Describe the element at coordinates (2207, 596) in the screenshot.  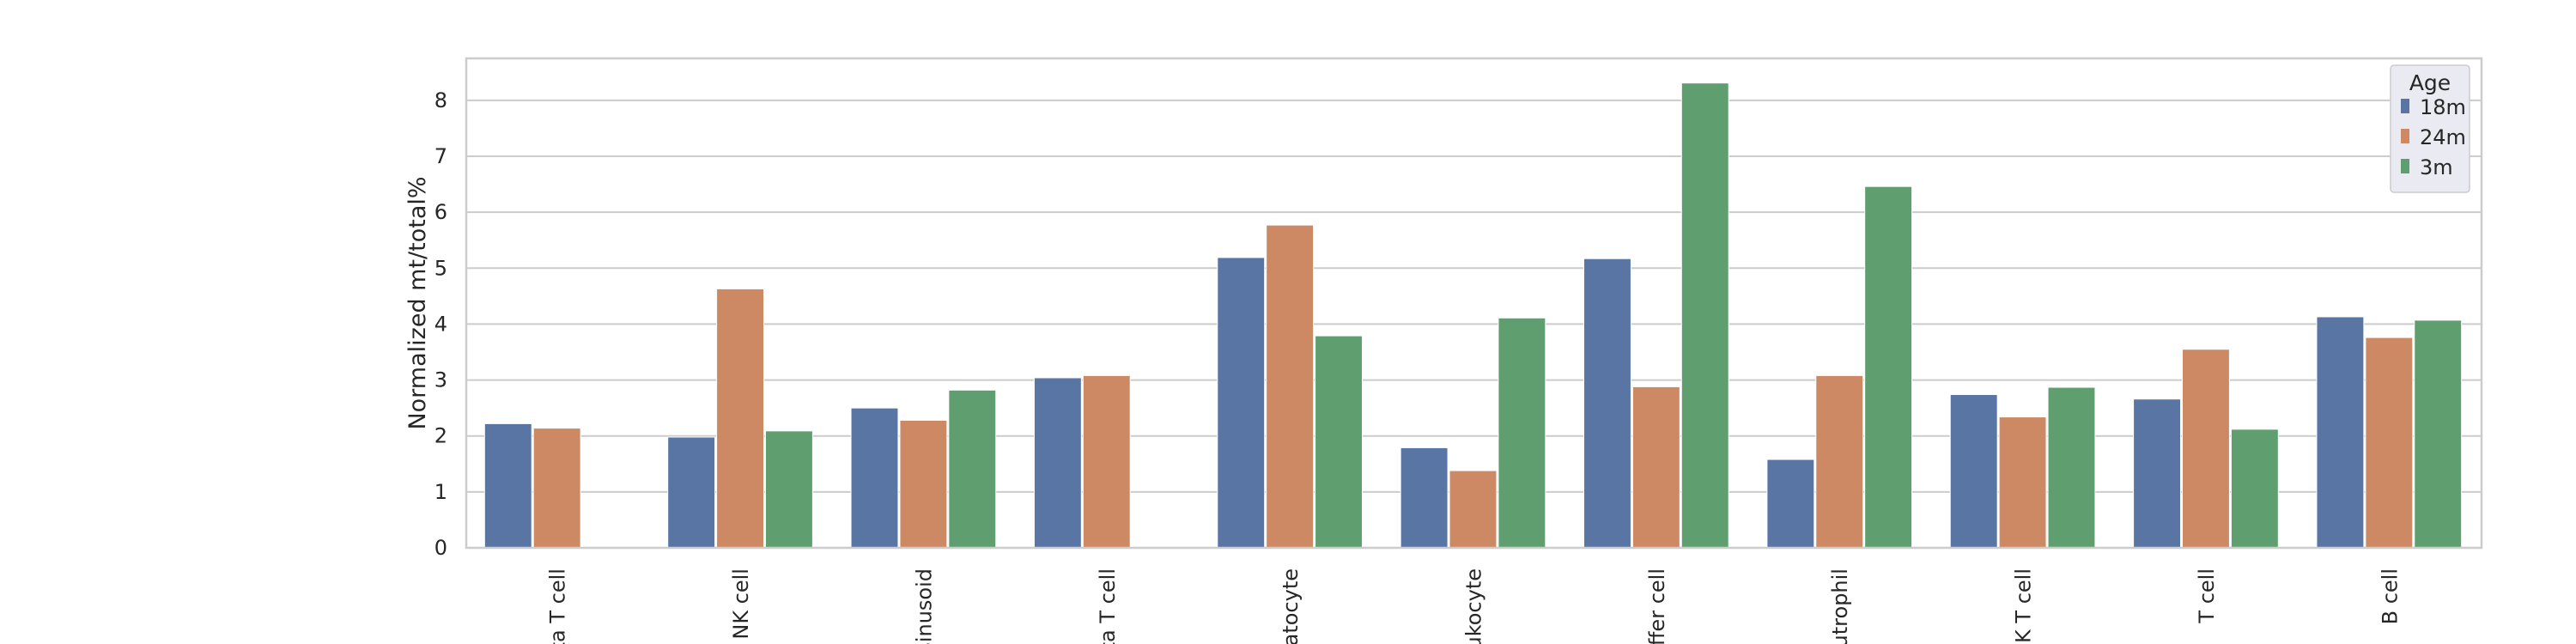
I see `x-tick-label: T cell` at that location.